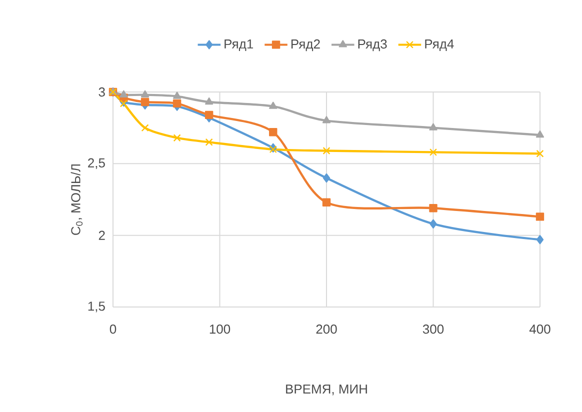 Image resolution: width=582 pixels, height=412 pixels. Describe the element at coordinates (101, 92) in the screenshot. I see `y-tick-label: 3` at that location.